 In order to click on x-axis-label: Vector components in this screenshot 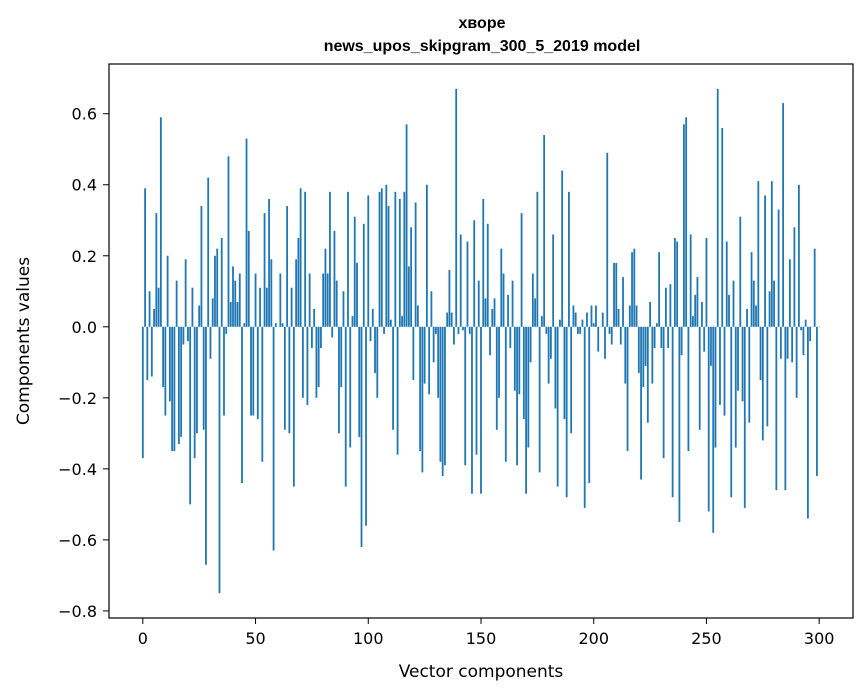, I will do `click(481, 672)`.